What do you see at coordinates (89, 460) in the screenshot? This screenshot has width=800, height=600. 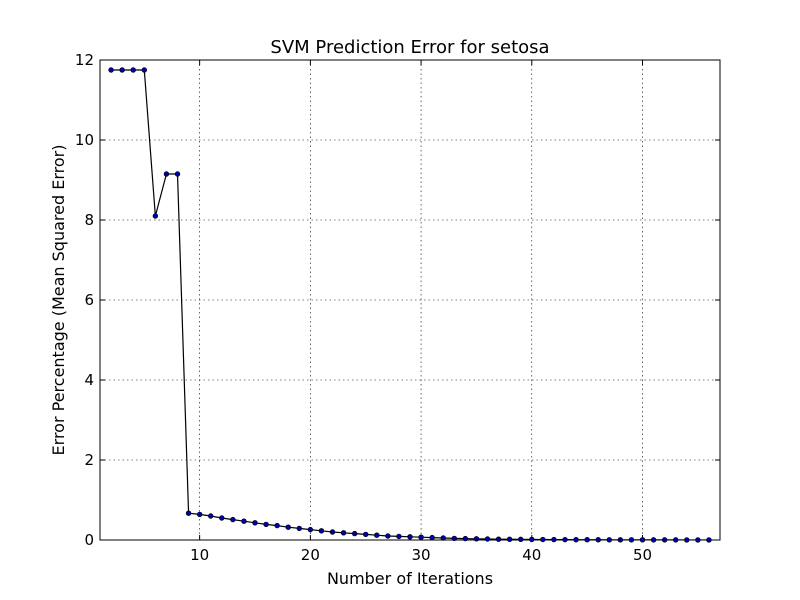 I see `y-tick-label: 2` at bounding box center [89, 460].